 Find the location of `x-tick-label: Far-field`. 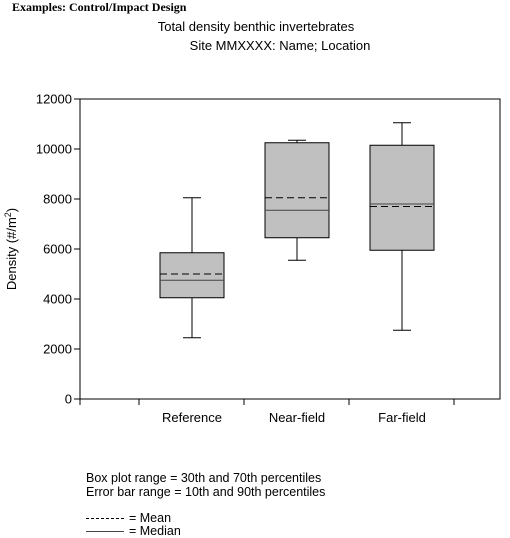

x-tick-label: Far-field is located at coordinates (402, 417).